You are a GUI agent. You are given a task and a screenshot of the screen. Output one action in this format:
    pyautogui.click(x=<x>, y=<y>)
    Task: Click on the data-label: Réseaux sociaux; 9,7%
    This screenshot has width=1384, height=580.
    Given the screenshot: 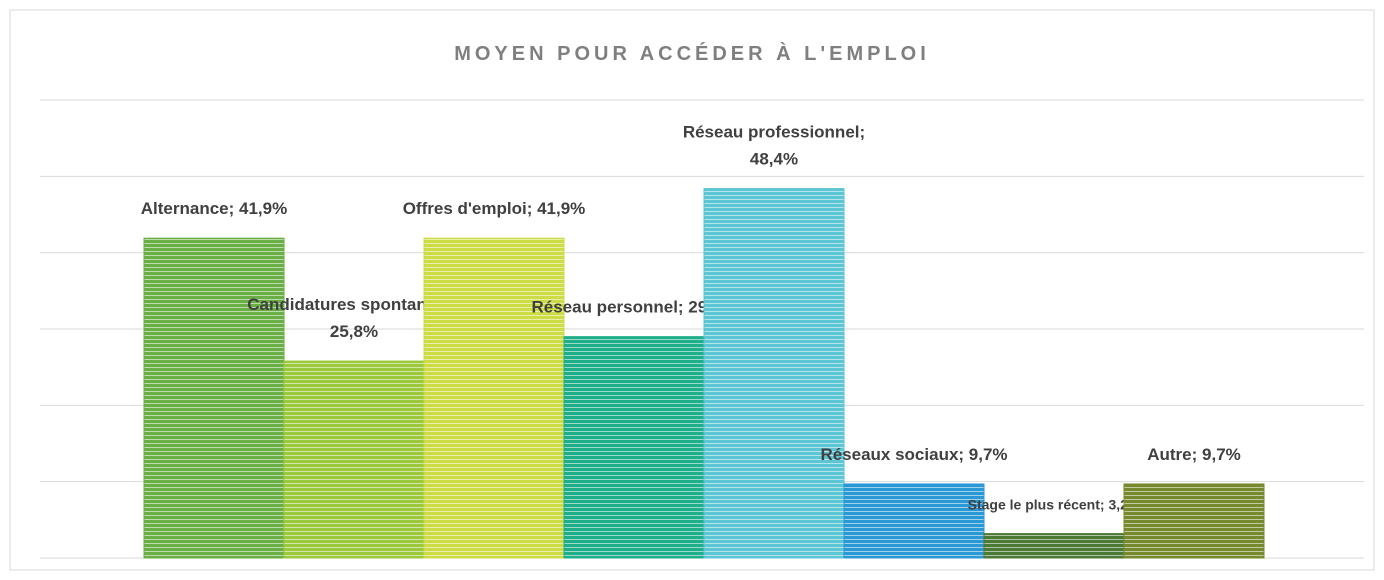 What is the action you would take?
    pyautogui.click(x=913, y=454)
    